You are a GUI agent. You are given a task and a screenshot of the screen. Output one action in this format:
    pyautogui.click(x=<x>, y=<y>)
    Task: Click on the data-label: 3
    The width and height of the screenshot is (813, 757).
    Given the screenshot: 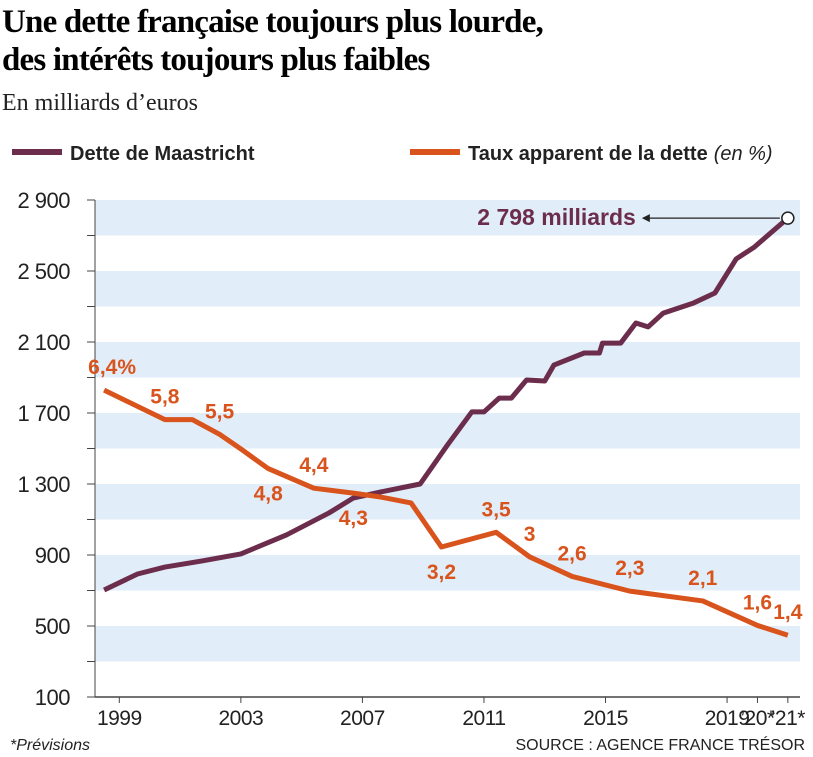 What is the action you would take?
    pyautogui.click(x=530, y=534)
    